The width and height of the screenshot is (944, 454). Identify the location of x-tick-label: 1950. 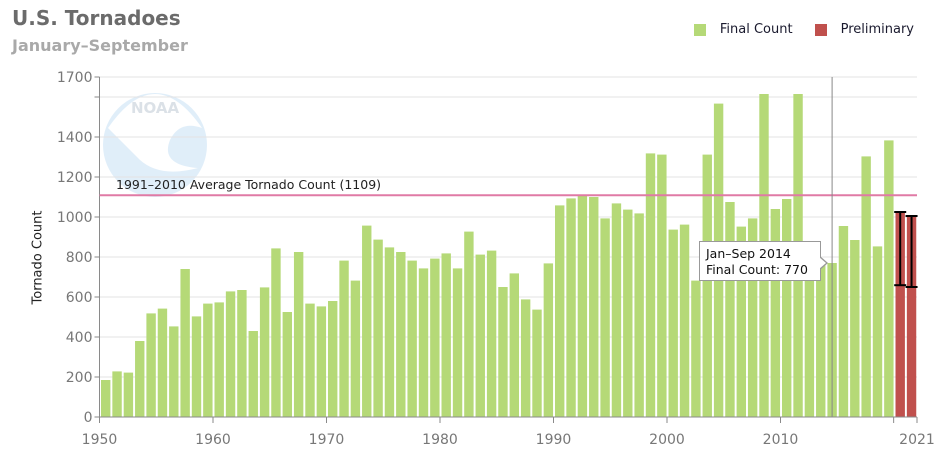
(100, 440).